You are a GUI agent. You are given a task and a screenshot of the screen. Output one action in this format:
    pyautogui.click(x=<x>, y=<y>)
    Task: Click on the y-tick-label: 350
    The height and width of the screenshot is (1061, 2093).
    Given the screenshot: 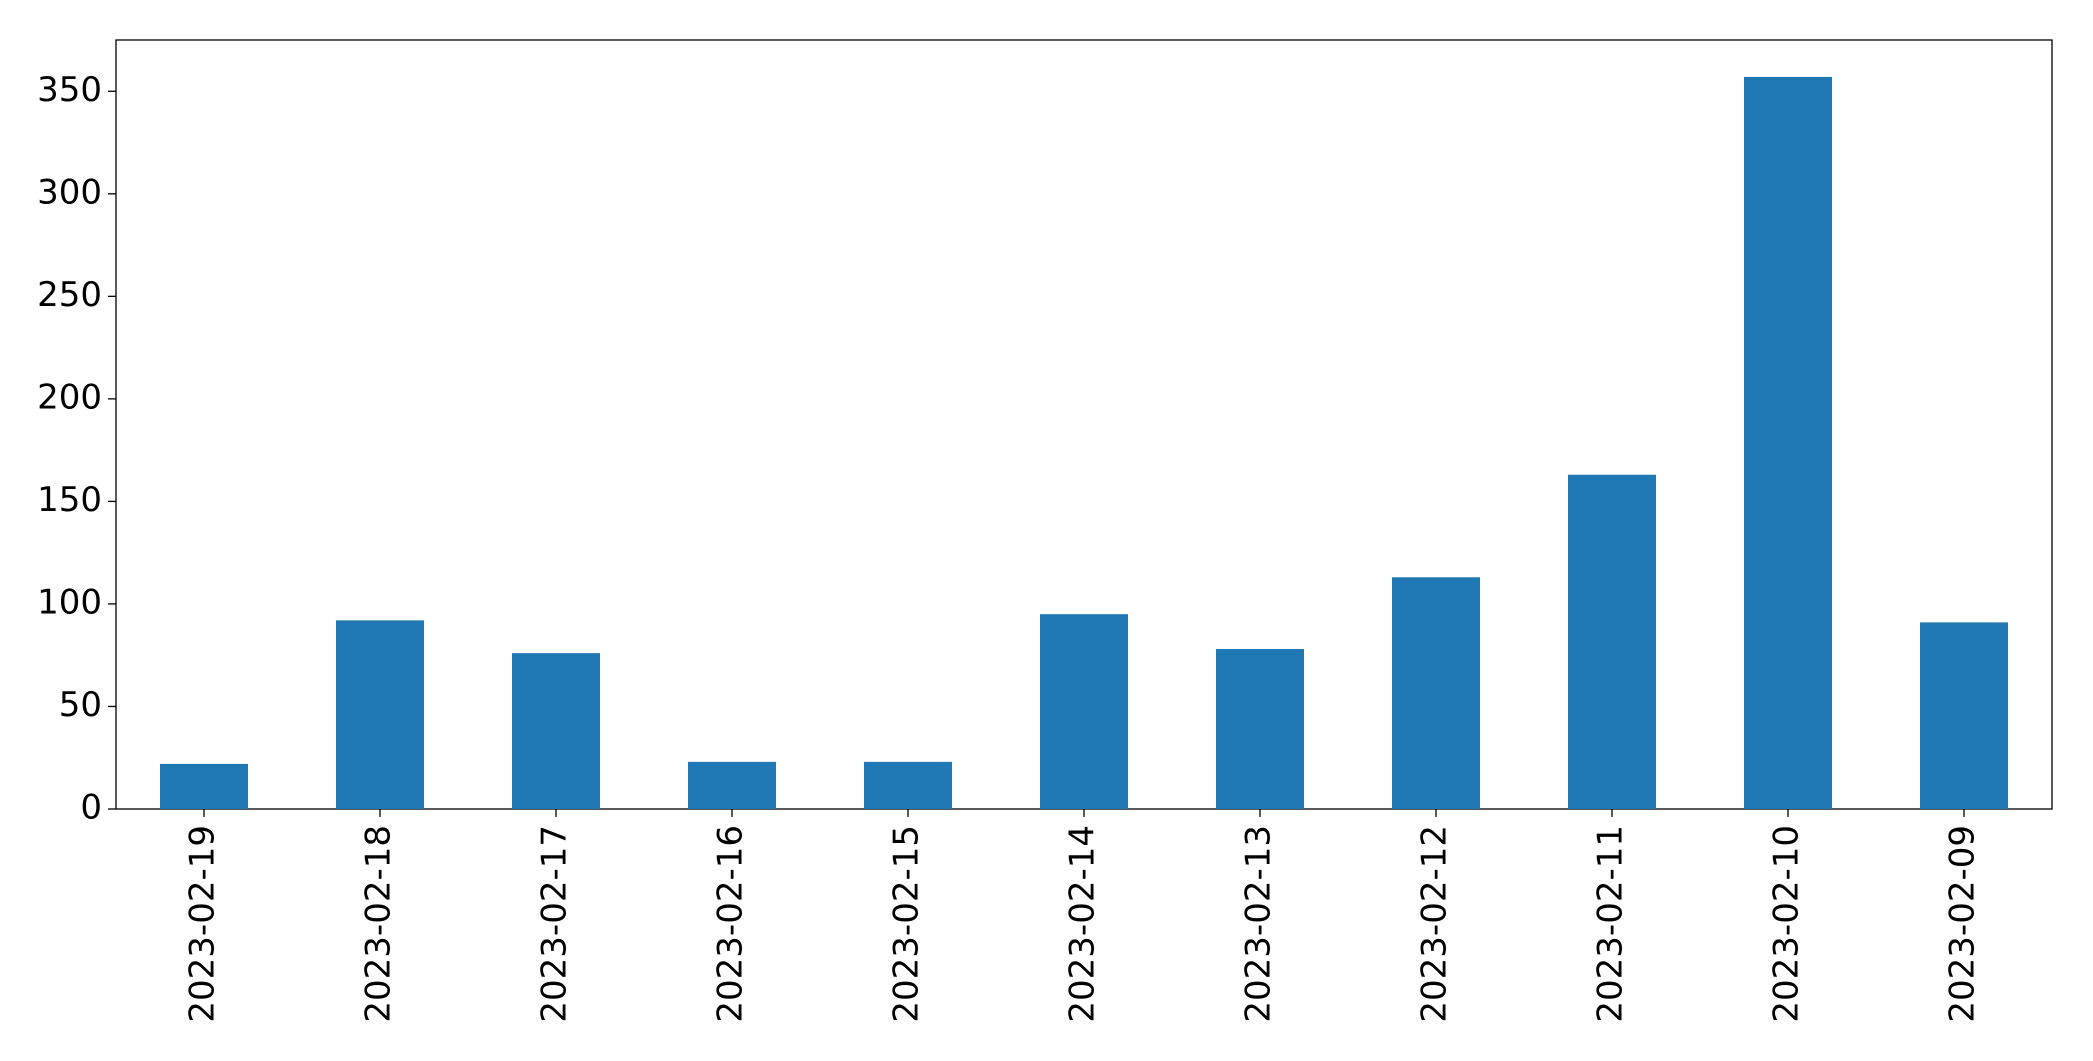 What is the action you would take?
    pyautogui.click(x=69, y=90)
    